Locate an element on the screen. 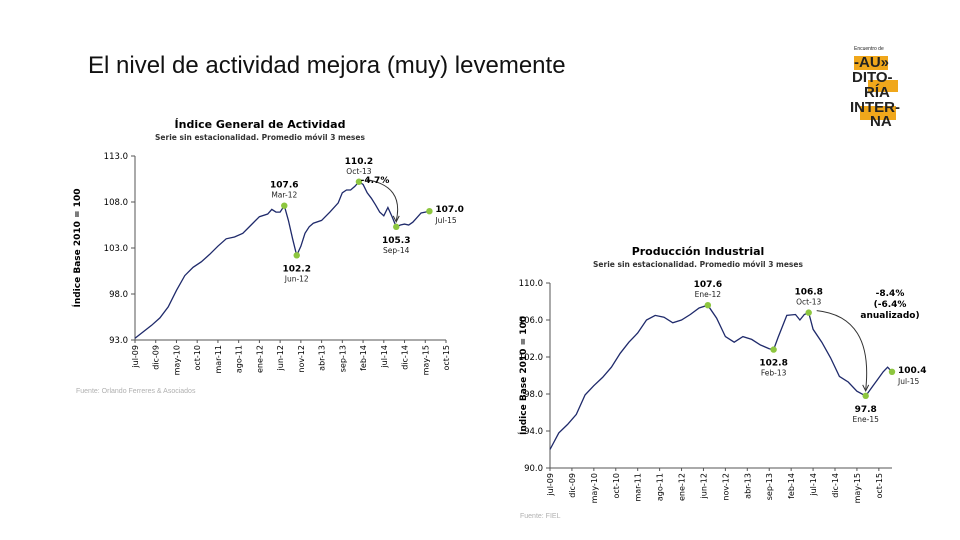 The height and width of the screenshot is (540, 960). y-tick-label: 108.0 is located at coordinates (116, 203).